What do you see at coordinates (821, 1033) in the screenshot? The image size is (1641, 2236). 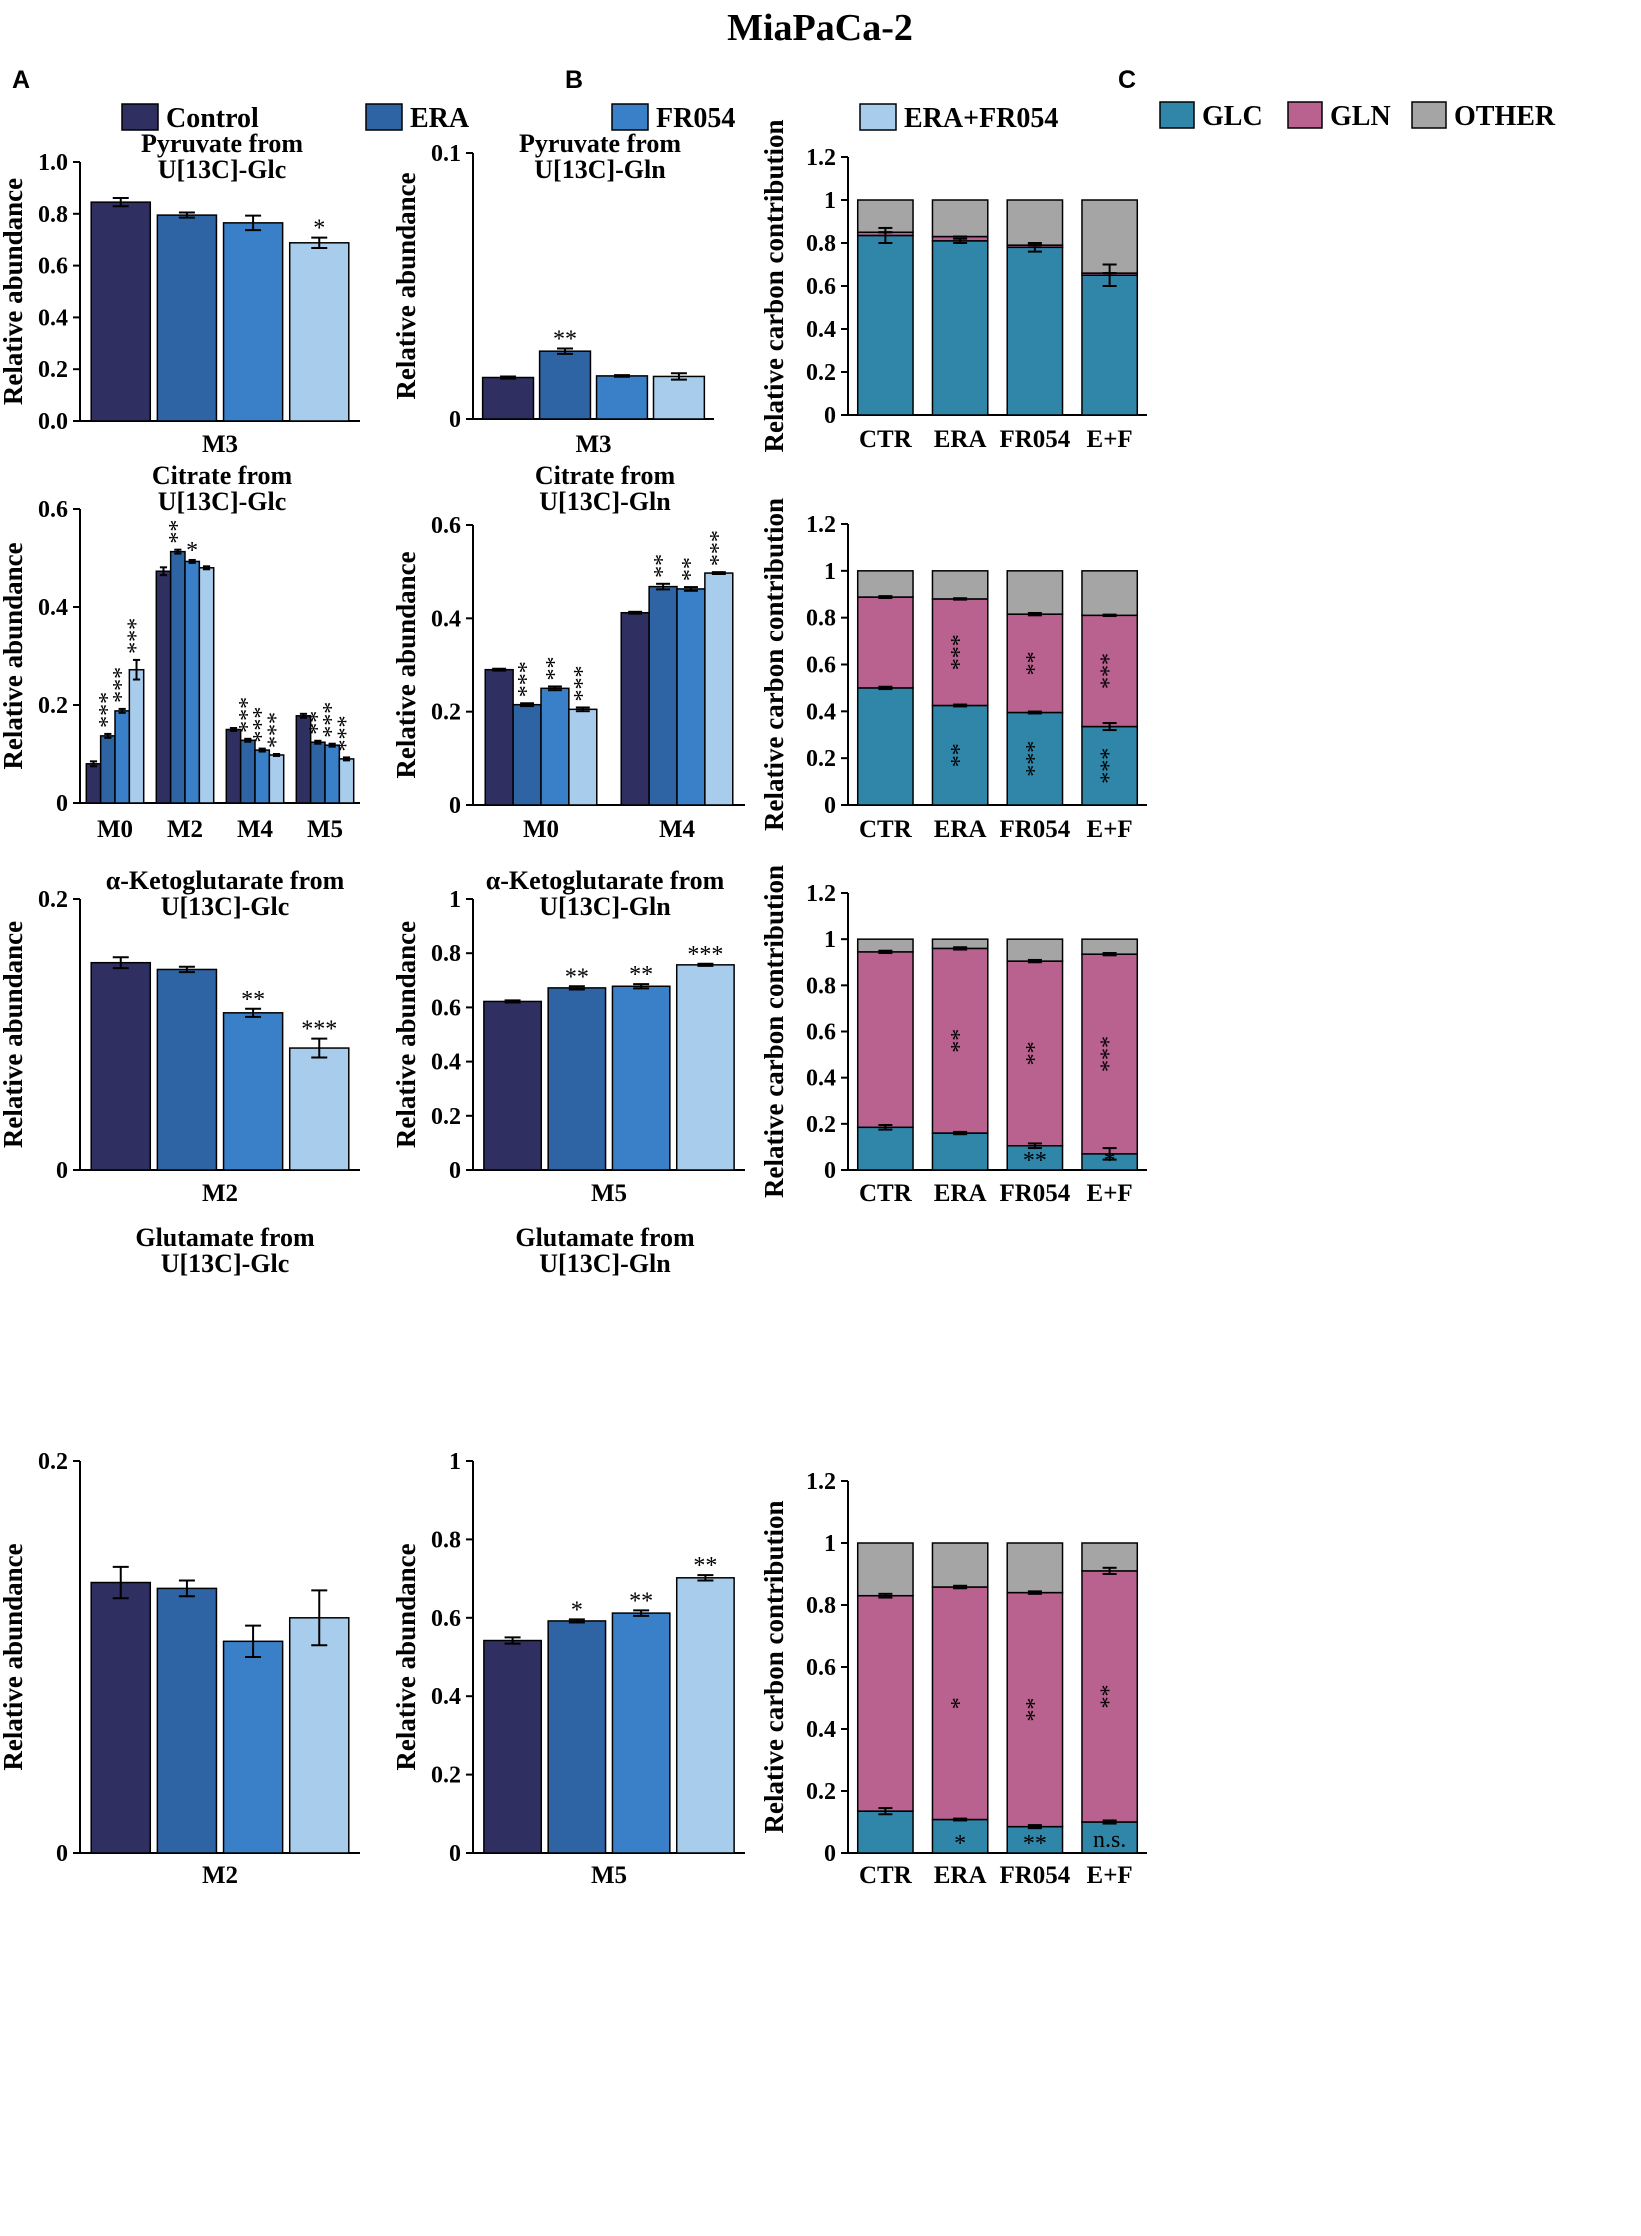 I see `C3-y-tick-label: 0.6` at bounding box center [821, 1033].